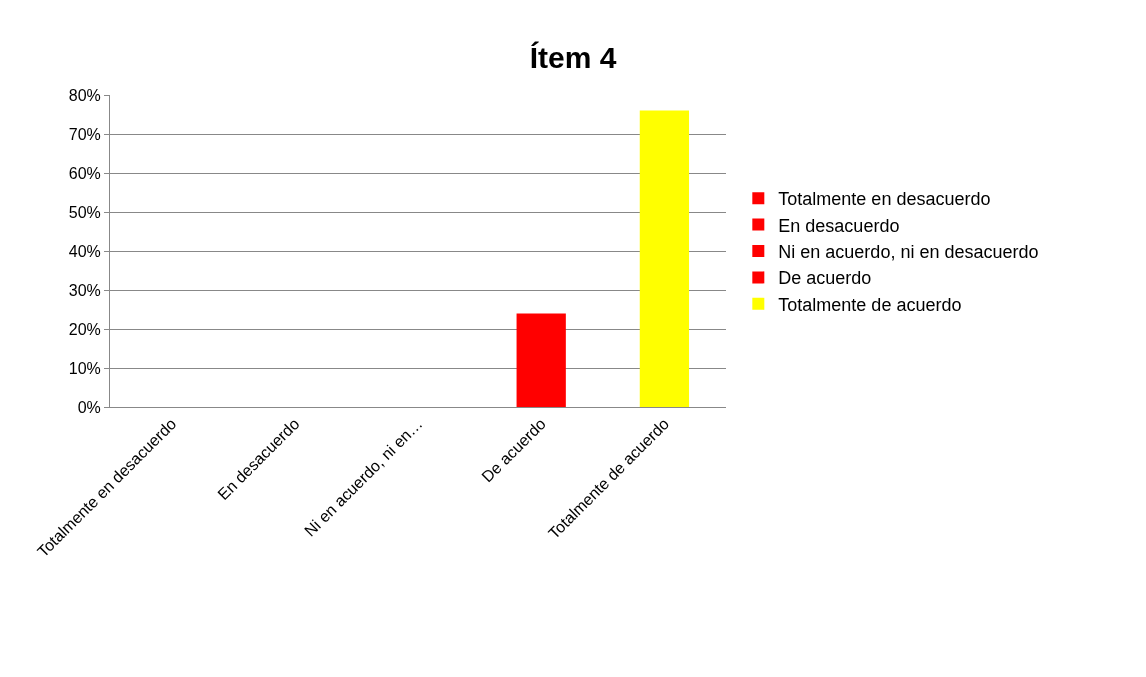 The height and width of the screenshot is (677, 1146). I want to click on y-tick-label: 10%, so click(84, 368).